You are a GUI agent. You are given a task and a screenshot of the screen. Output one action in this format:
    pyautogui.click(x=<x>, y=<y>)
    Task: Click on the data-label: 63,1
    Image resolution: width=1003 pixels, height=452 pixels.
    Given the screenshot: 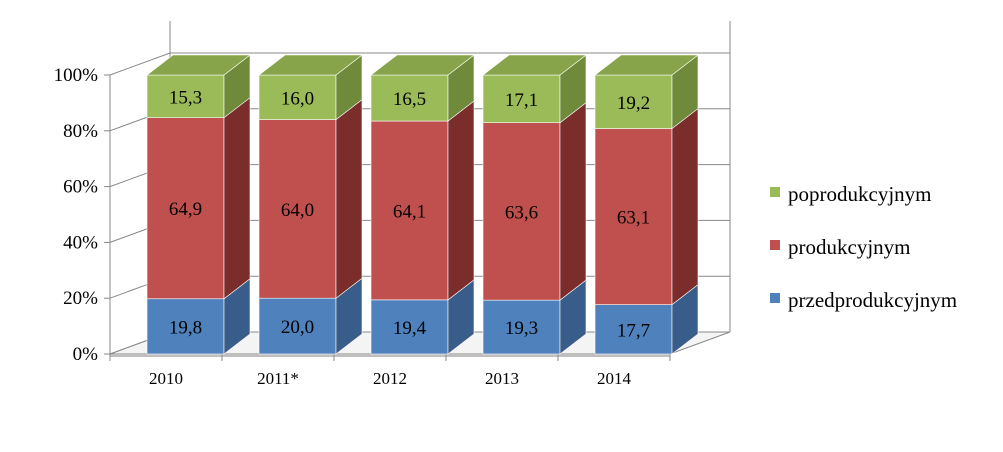 What is the action you would take?
    pyautogui.click(x=633, y=218)
    